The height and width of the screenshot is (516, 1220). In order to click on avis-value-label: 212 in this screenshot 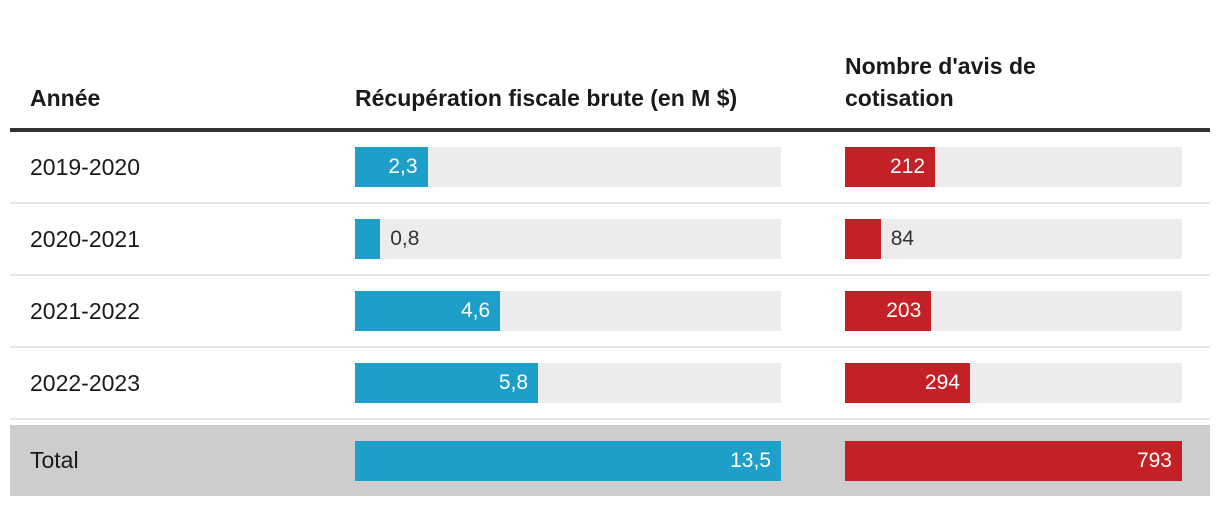, I will do `click(908, 166)`.